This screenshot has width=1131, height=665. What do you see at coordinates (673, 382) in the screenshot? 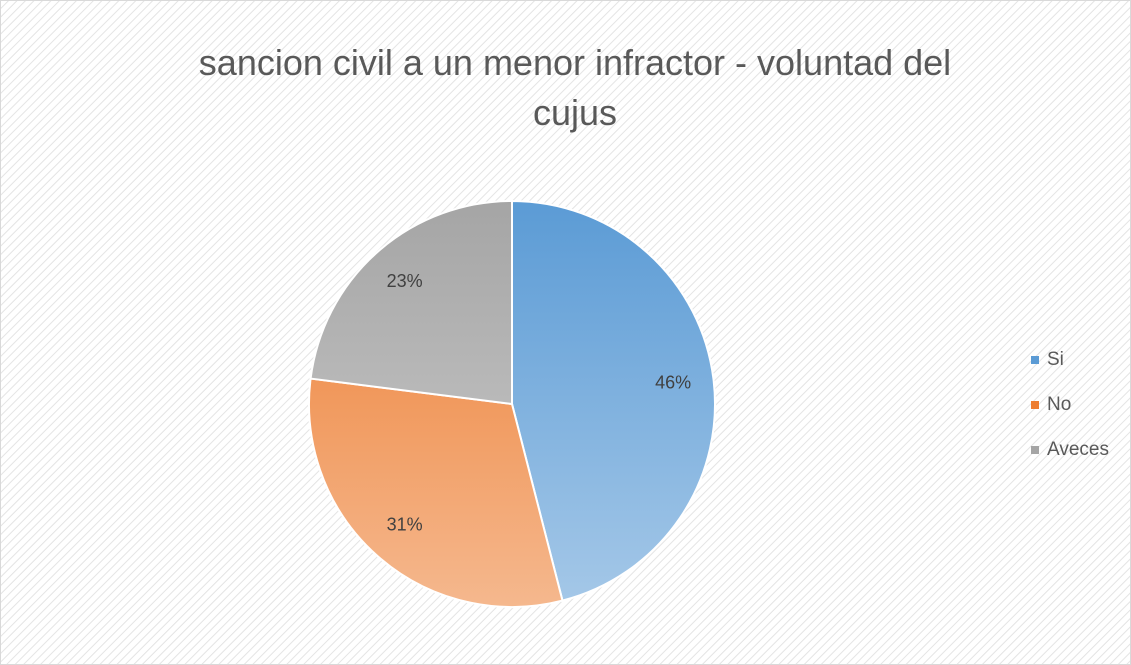
I see `data-label: 46%` at bounding box center [673, 382].